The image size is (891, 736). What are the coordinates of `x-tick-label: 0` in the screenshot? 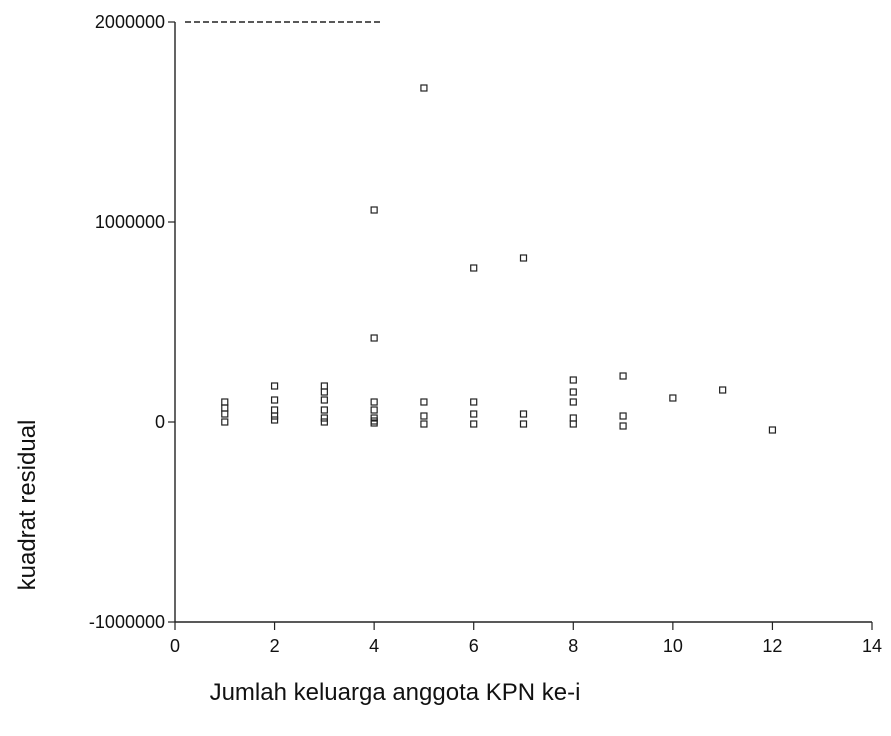 It's located at (175, 646).